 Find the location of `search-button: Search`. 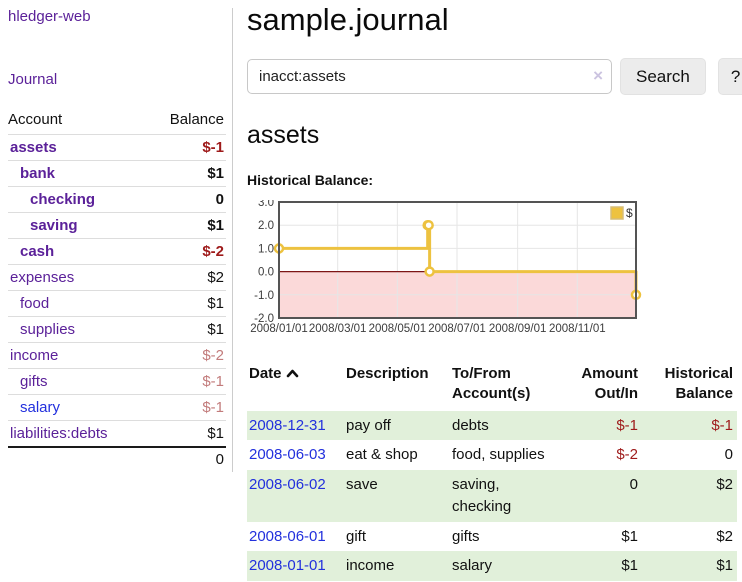

search-button: Search is located at coordinates (663, 76).